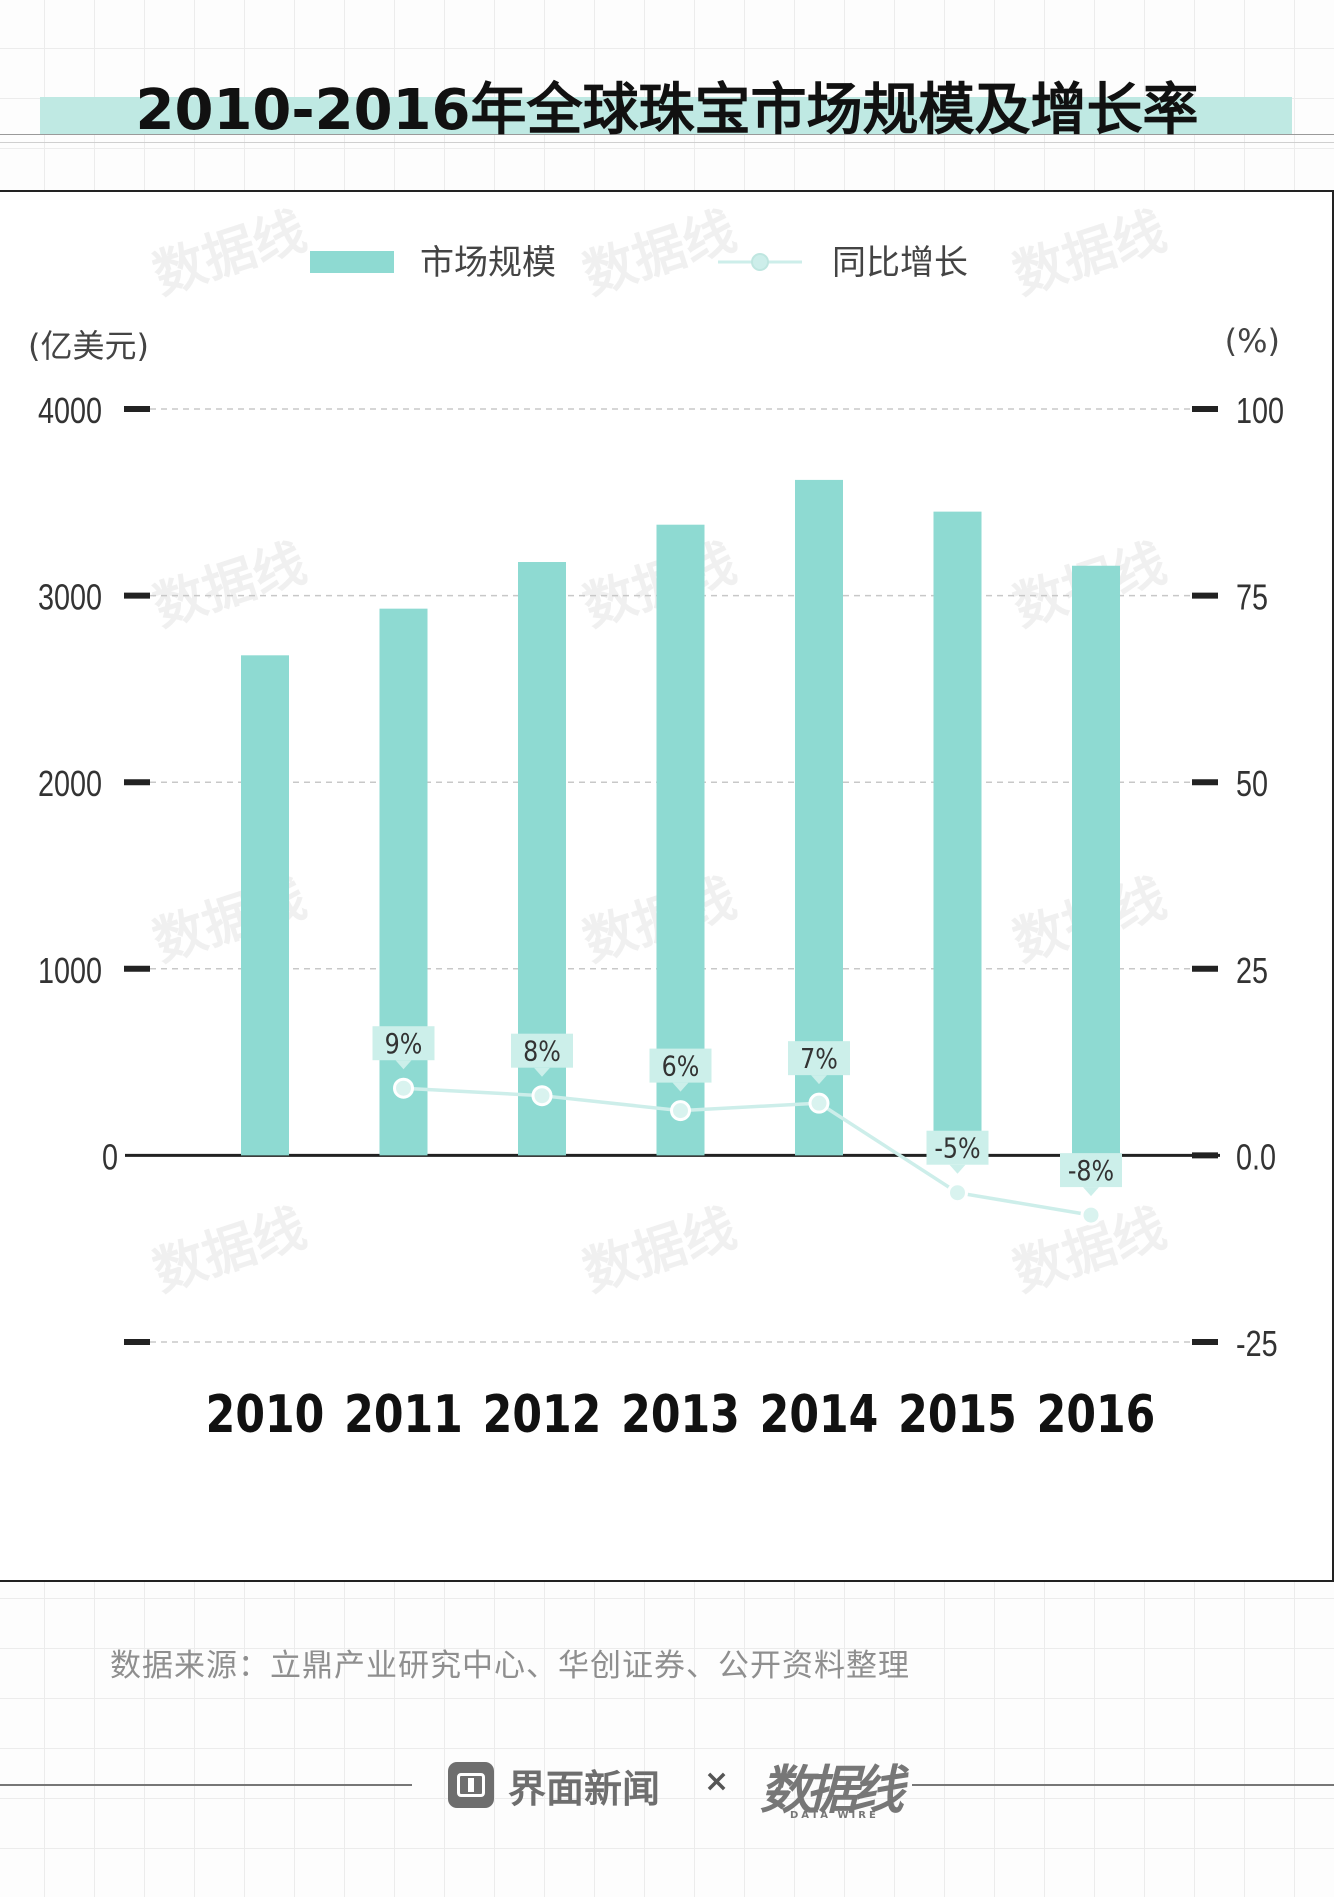 The height and width of the screenshot is (1897, 1334). I want to click on x-tick-label: 2016, so click(1096, 1415).